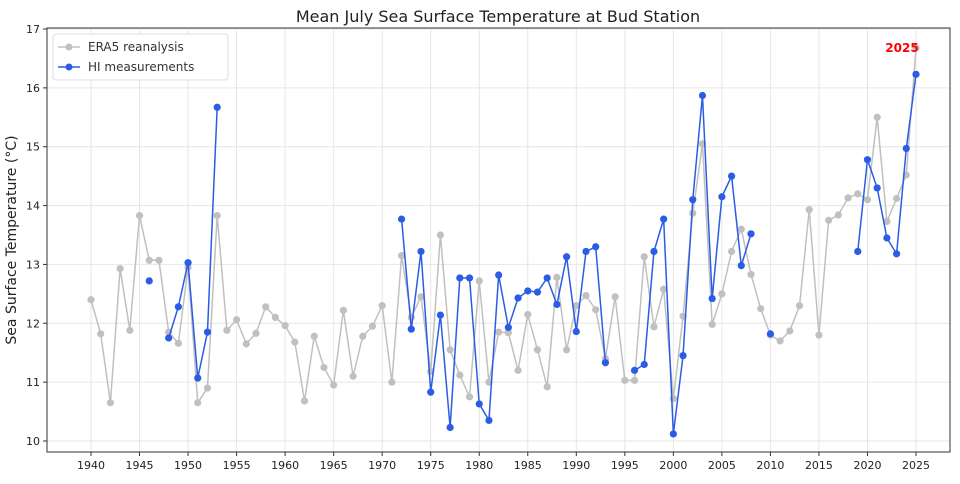 The height and width of the screenshot is (484, 960). Describe the element at coordinates (625, 465) in the screenshot. I see `x-tick-label: 1995` at that location.